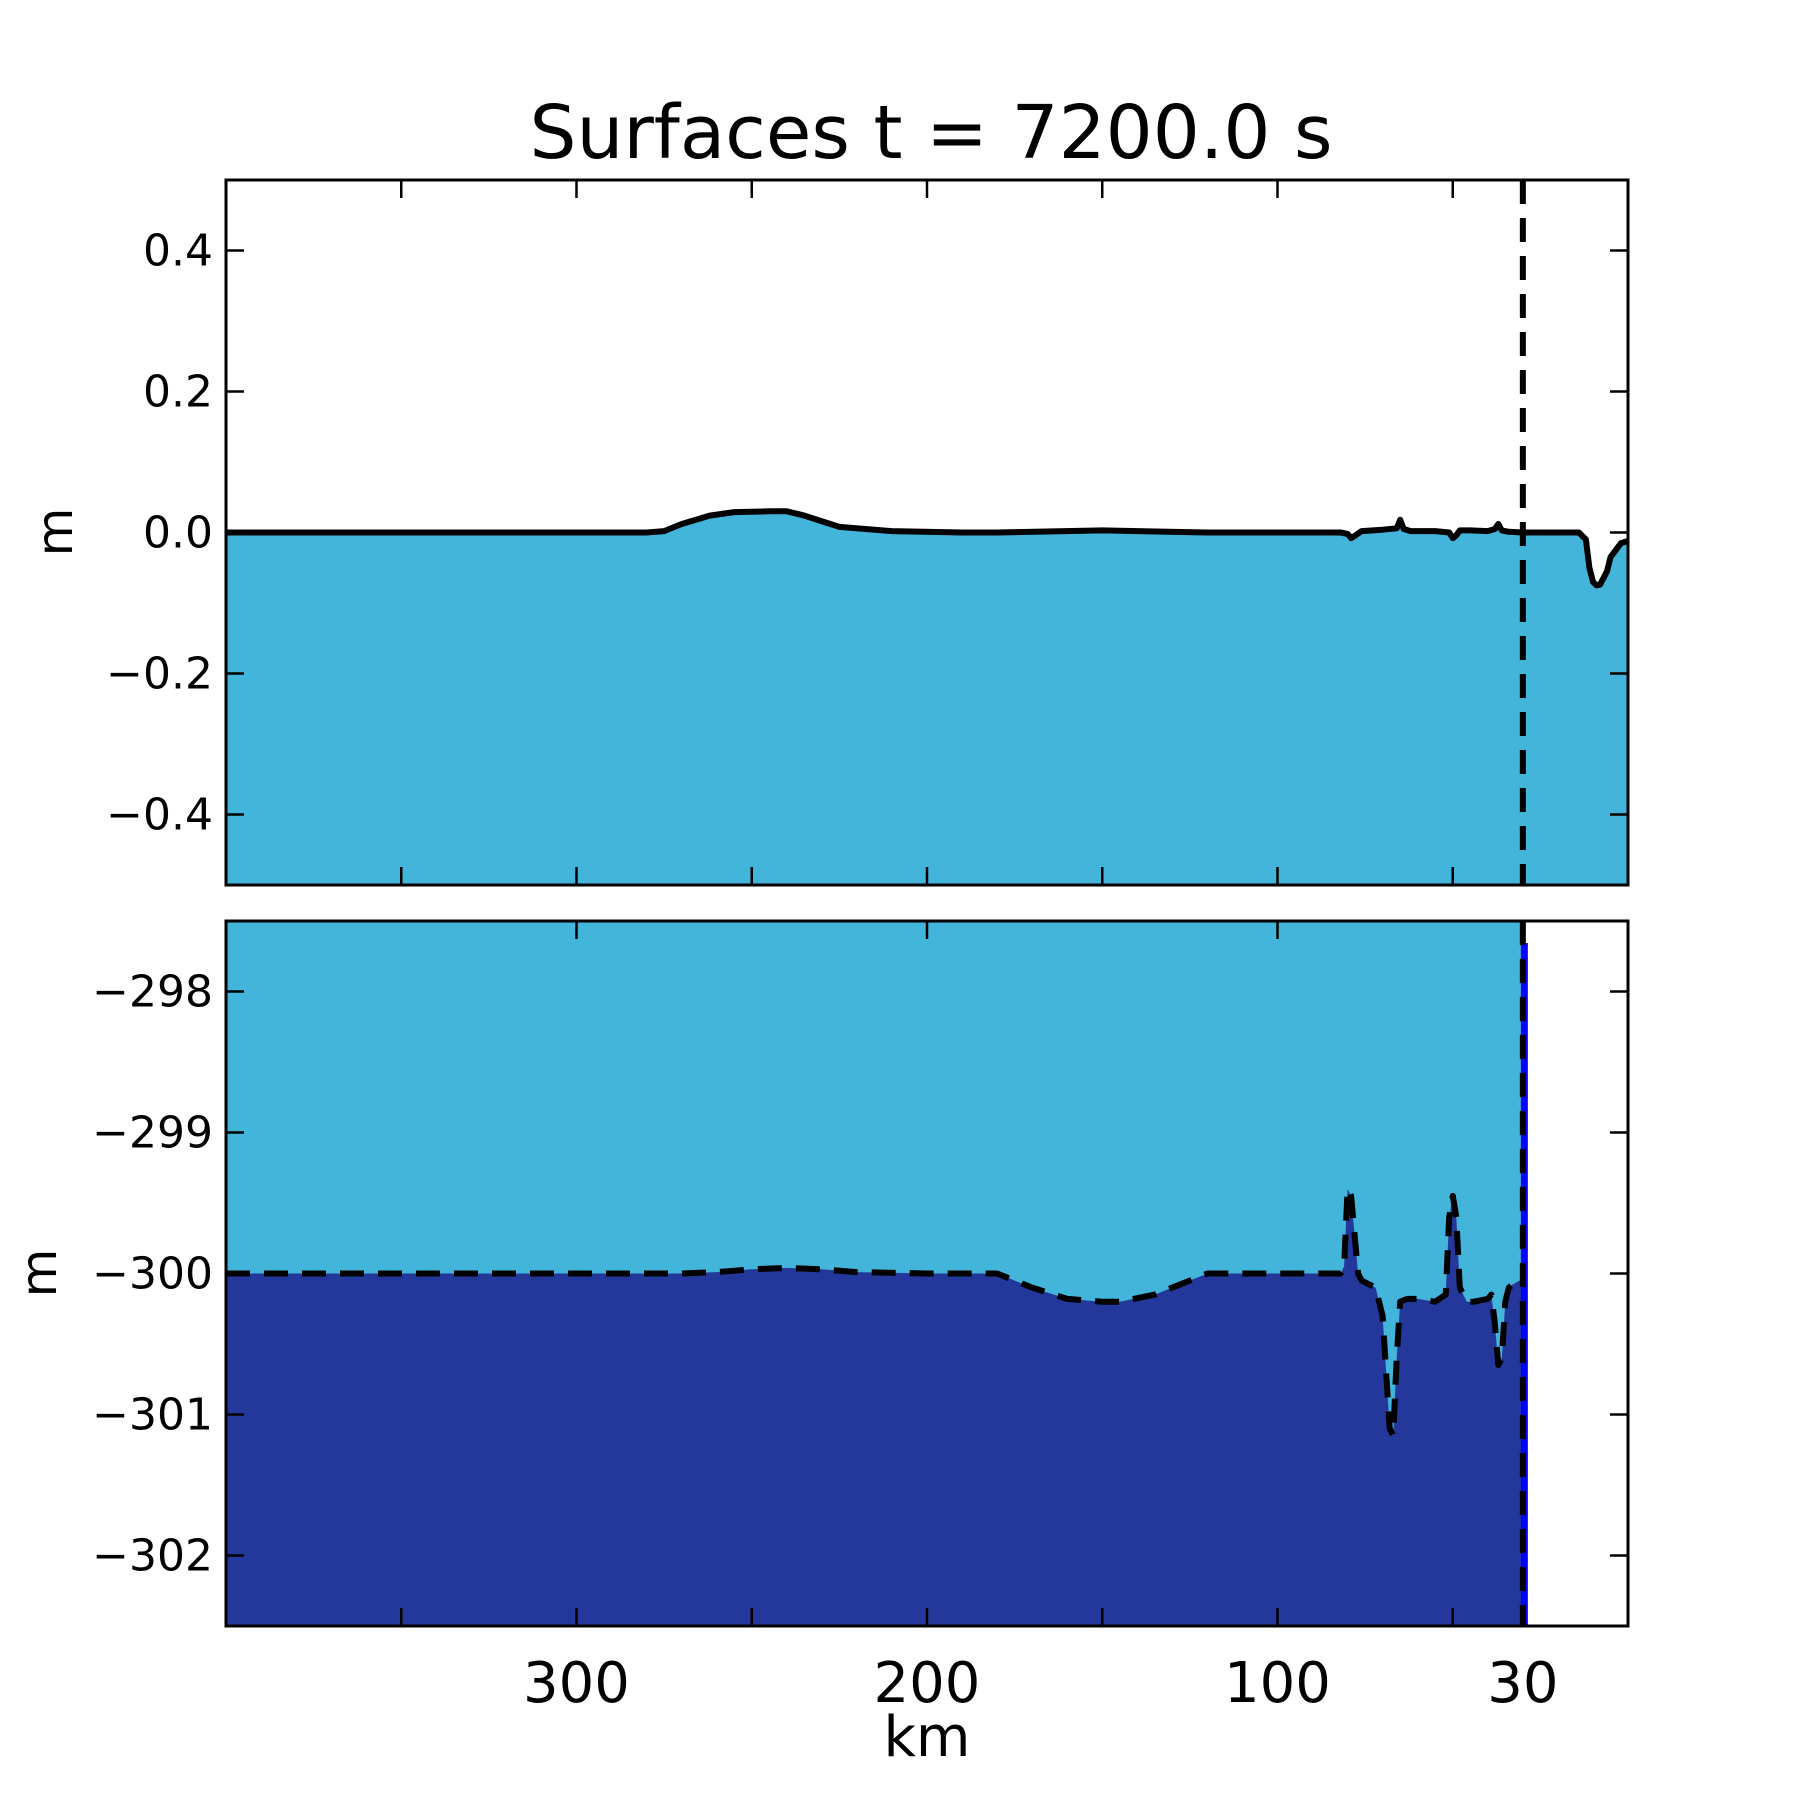  What do you see at coordinates (152, 1556) in the screenshot?
I see `bottom-ytick-label: −302` at bounding box center [152, 1556].